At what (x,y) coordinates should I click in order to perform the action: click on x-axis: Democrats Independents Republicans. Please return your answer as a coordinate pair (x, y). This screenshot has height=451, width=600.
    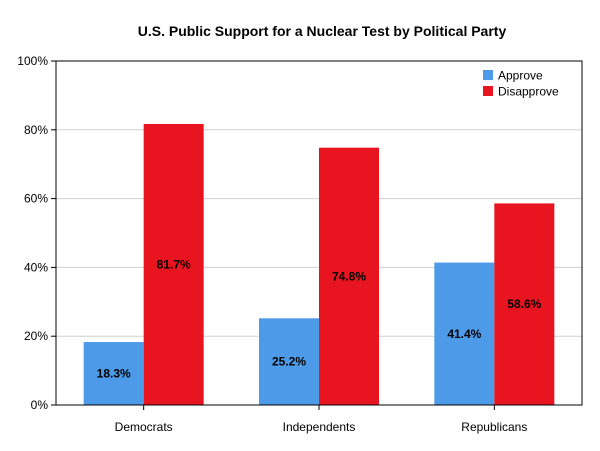
    Looking at the image, I should click on (321, 419).